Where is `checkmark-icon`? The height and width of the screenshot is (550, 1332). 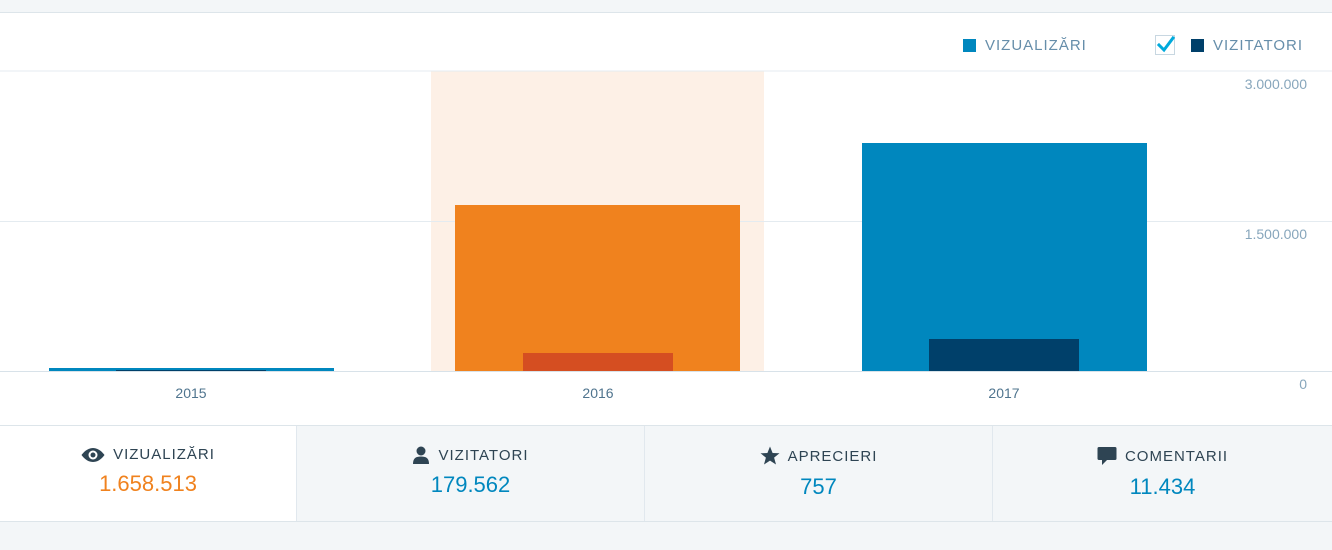 checkmark-icon is located at coordinates (1166, 44).